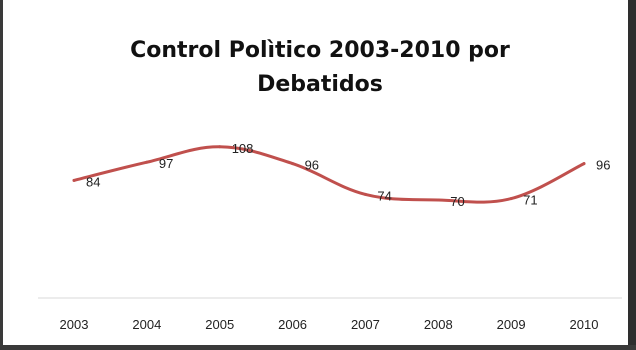 This screenshot has width=636, height=350. What do you see at coordinates (438, 324) in the screenshot?
I see `x-tick-label: 2008` at bounding box center [438, 324].